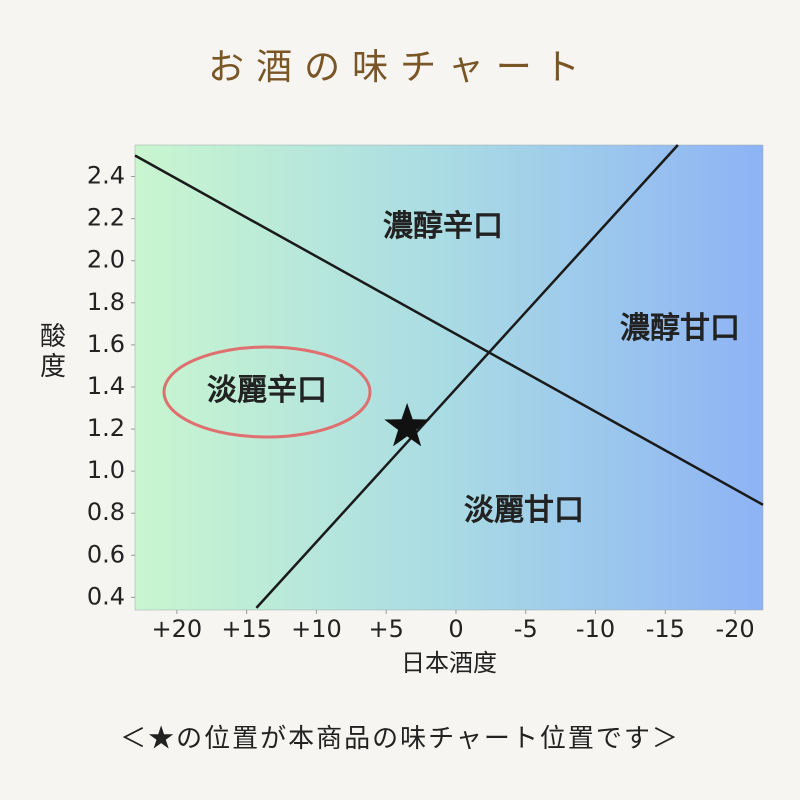  What do you see at coordinates (106, 302) in the screenshot?
I see `y-tick-label: 1.8` at bounding box center [106, 302].